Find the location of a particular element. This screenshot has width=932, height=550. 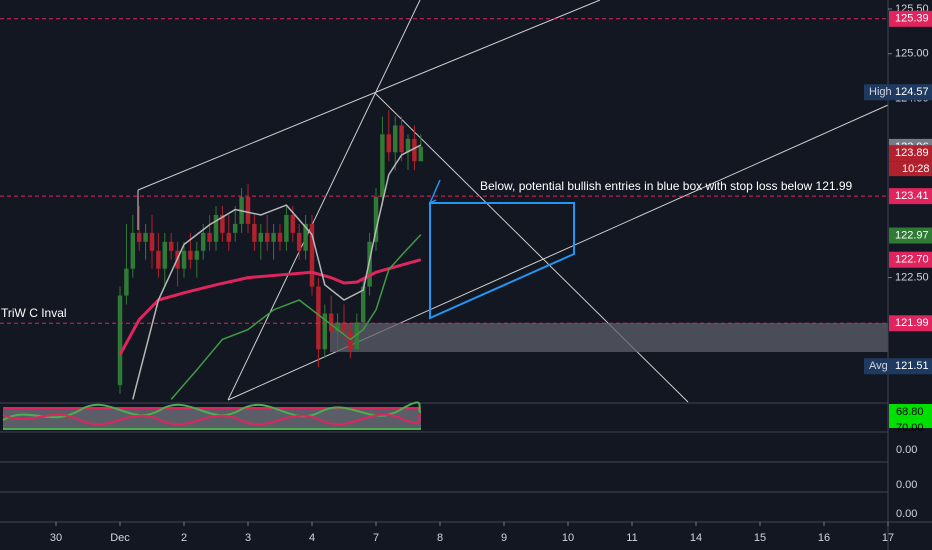

y-tick-label: 125.00 is located at coordinates (912, 54).